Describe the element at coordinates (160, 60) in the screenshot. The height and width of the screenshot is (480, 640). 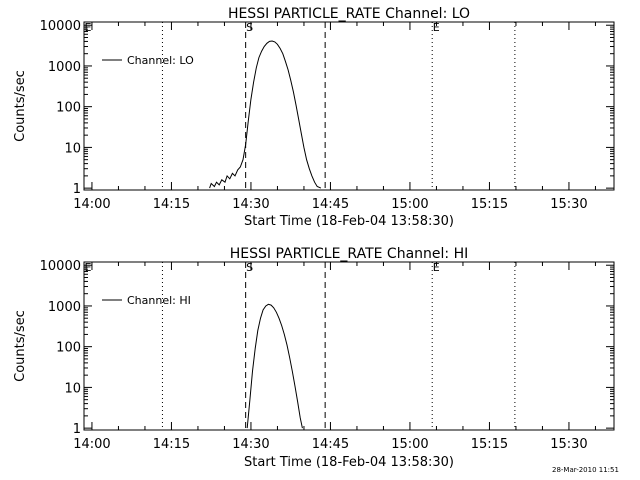
I see `lo-legend-label: Channel: LO` at that location.